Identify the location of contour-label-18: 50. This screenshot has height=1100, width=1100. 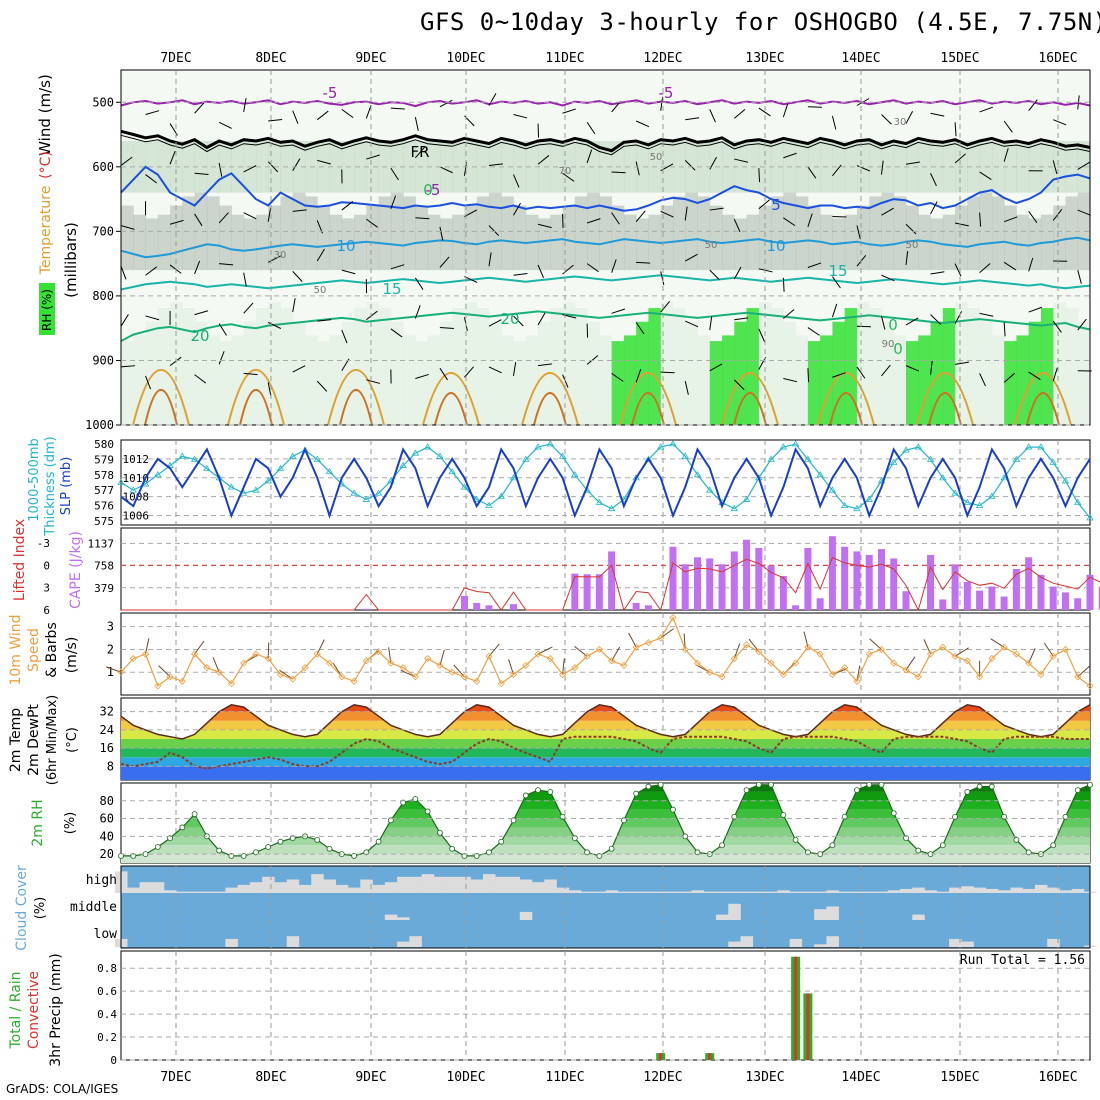
(711, 245).